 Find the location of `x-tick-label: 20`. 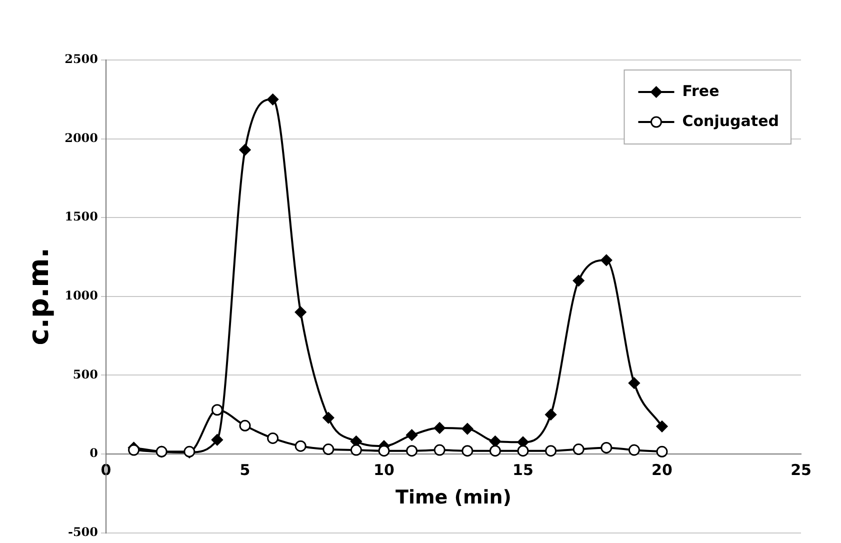

x-tick-label: 20 is located at coordinates (662, 469).